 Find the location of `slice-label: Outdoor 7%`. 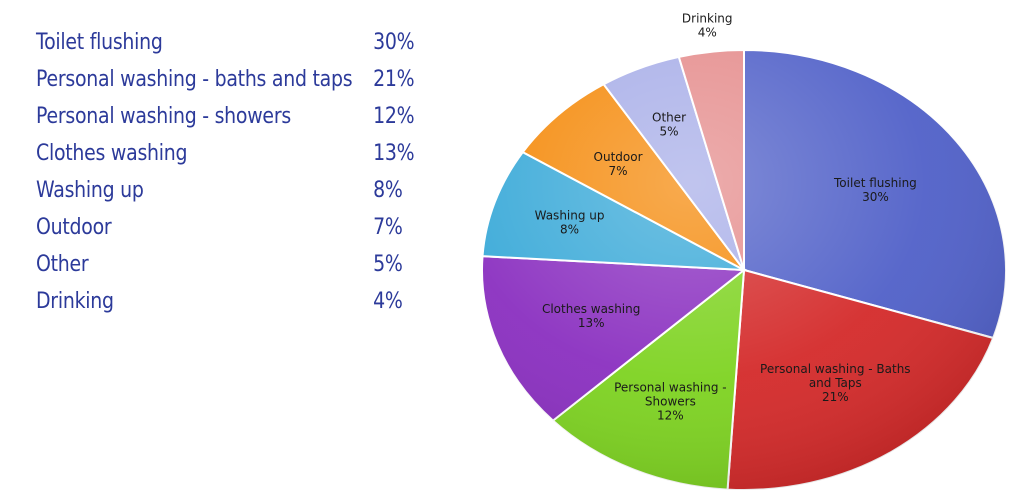

slice-label: Outdoor 7% is located at coordinates (618, 164).